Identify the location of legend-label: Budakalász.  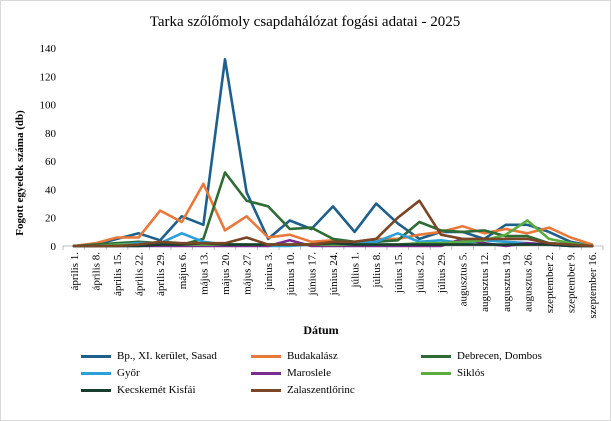
(312, 356).